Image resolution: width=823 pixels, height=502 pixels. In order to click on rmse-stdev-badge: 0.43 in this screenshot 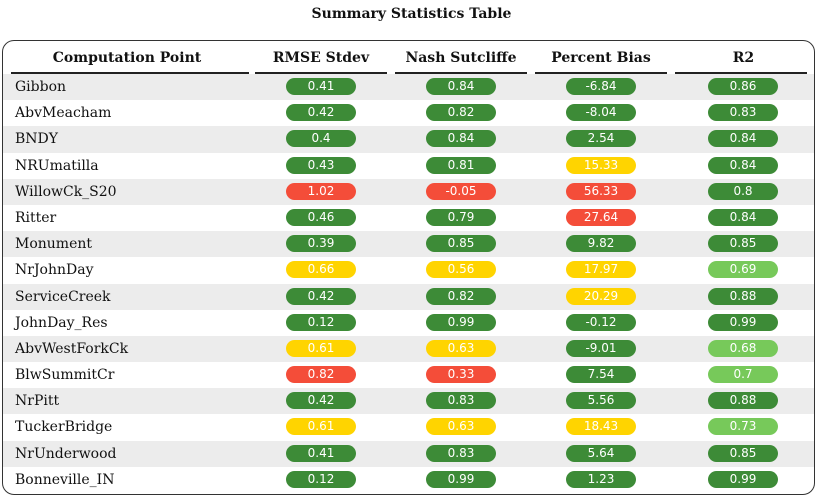, I will do `click(321, 165)`.